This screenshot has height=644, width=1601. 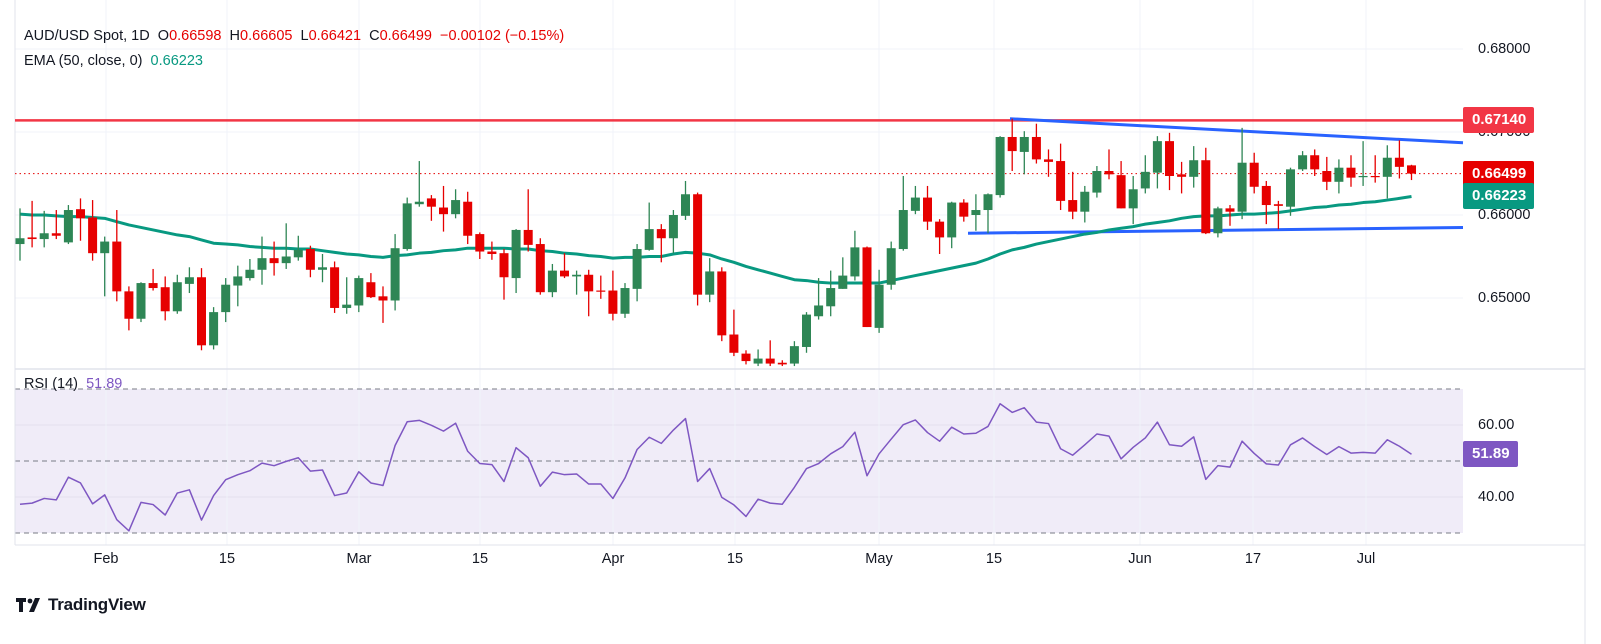 I want to click on rsi-legend: RSI (14) 51.89, so click(x=73, y=384).